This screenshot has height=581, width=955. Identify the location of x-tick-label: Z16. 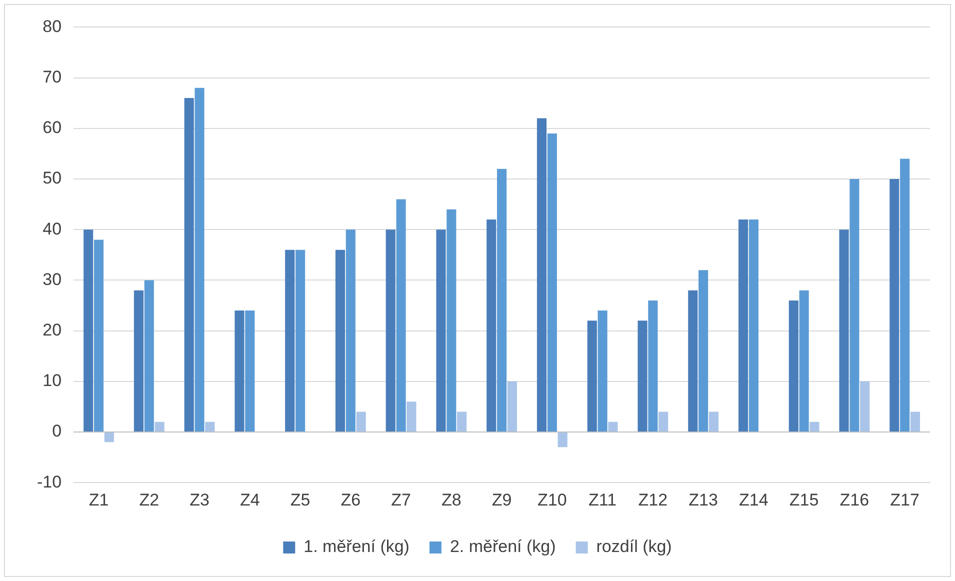
(855, 500).